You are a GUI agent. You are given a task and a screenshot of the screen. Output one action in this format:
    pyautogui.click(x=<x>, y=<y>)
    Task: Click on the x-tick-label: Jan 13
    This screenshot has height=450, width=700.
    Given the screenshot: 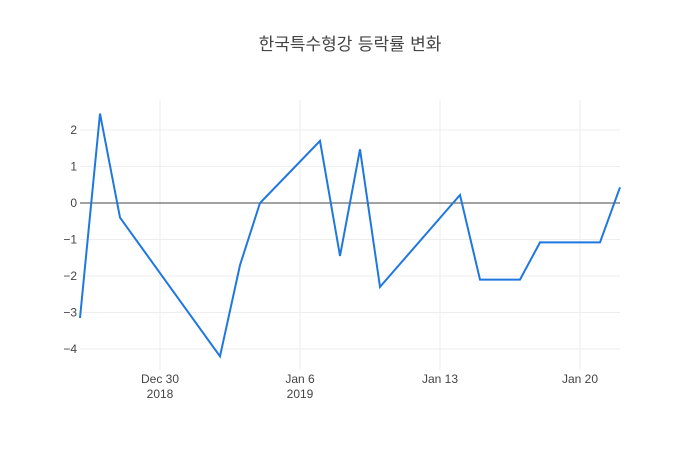 What is the action you would take?
    pyautogui.click(x=440, y=379)
    